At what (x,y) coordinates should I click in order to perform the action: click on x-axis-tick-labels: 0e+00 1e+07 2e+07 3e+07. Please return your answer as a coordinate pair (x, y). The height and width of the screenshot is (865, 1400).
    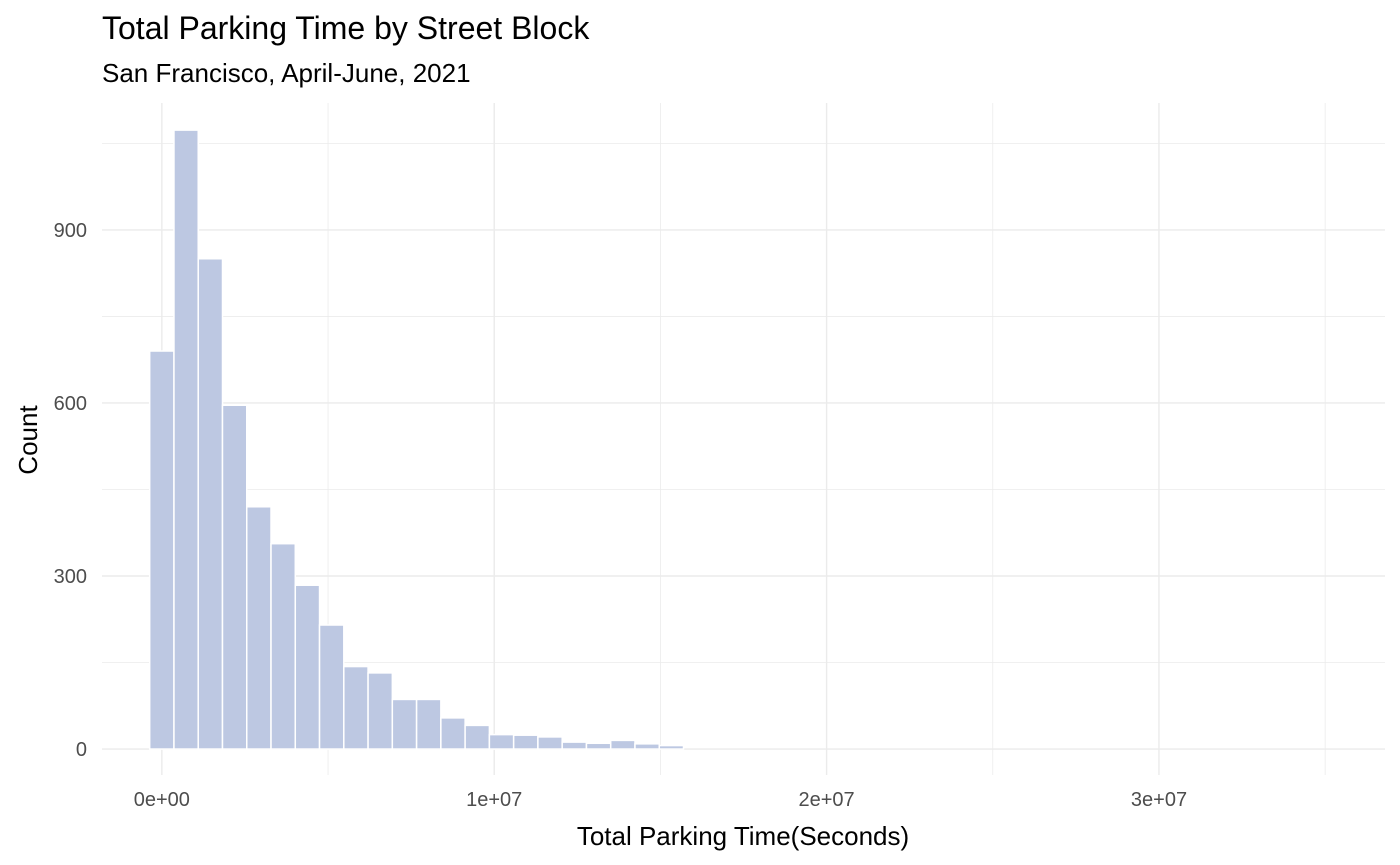
    Looking at the image, I should click on (660, 800).